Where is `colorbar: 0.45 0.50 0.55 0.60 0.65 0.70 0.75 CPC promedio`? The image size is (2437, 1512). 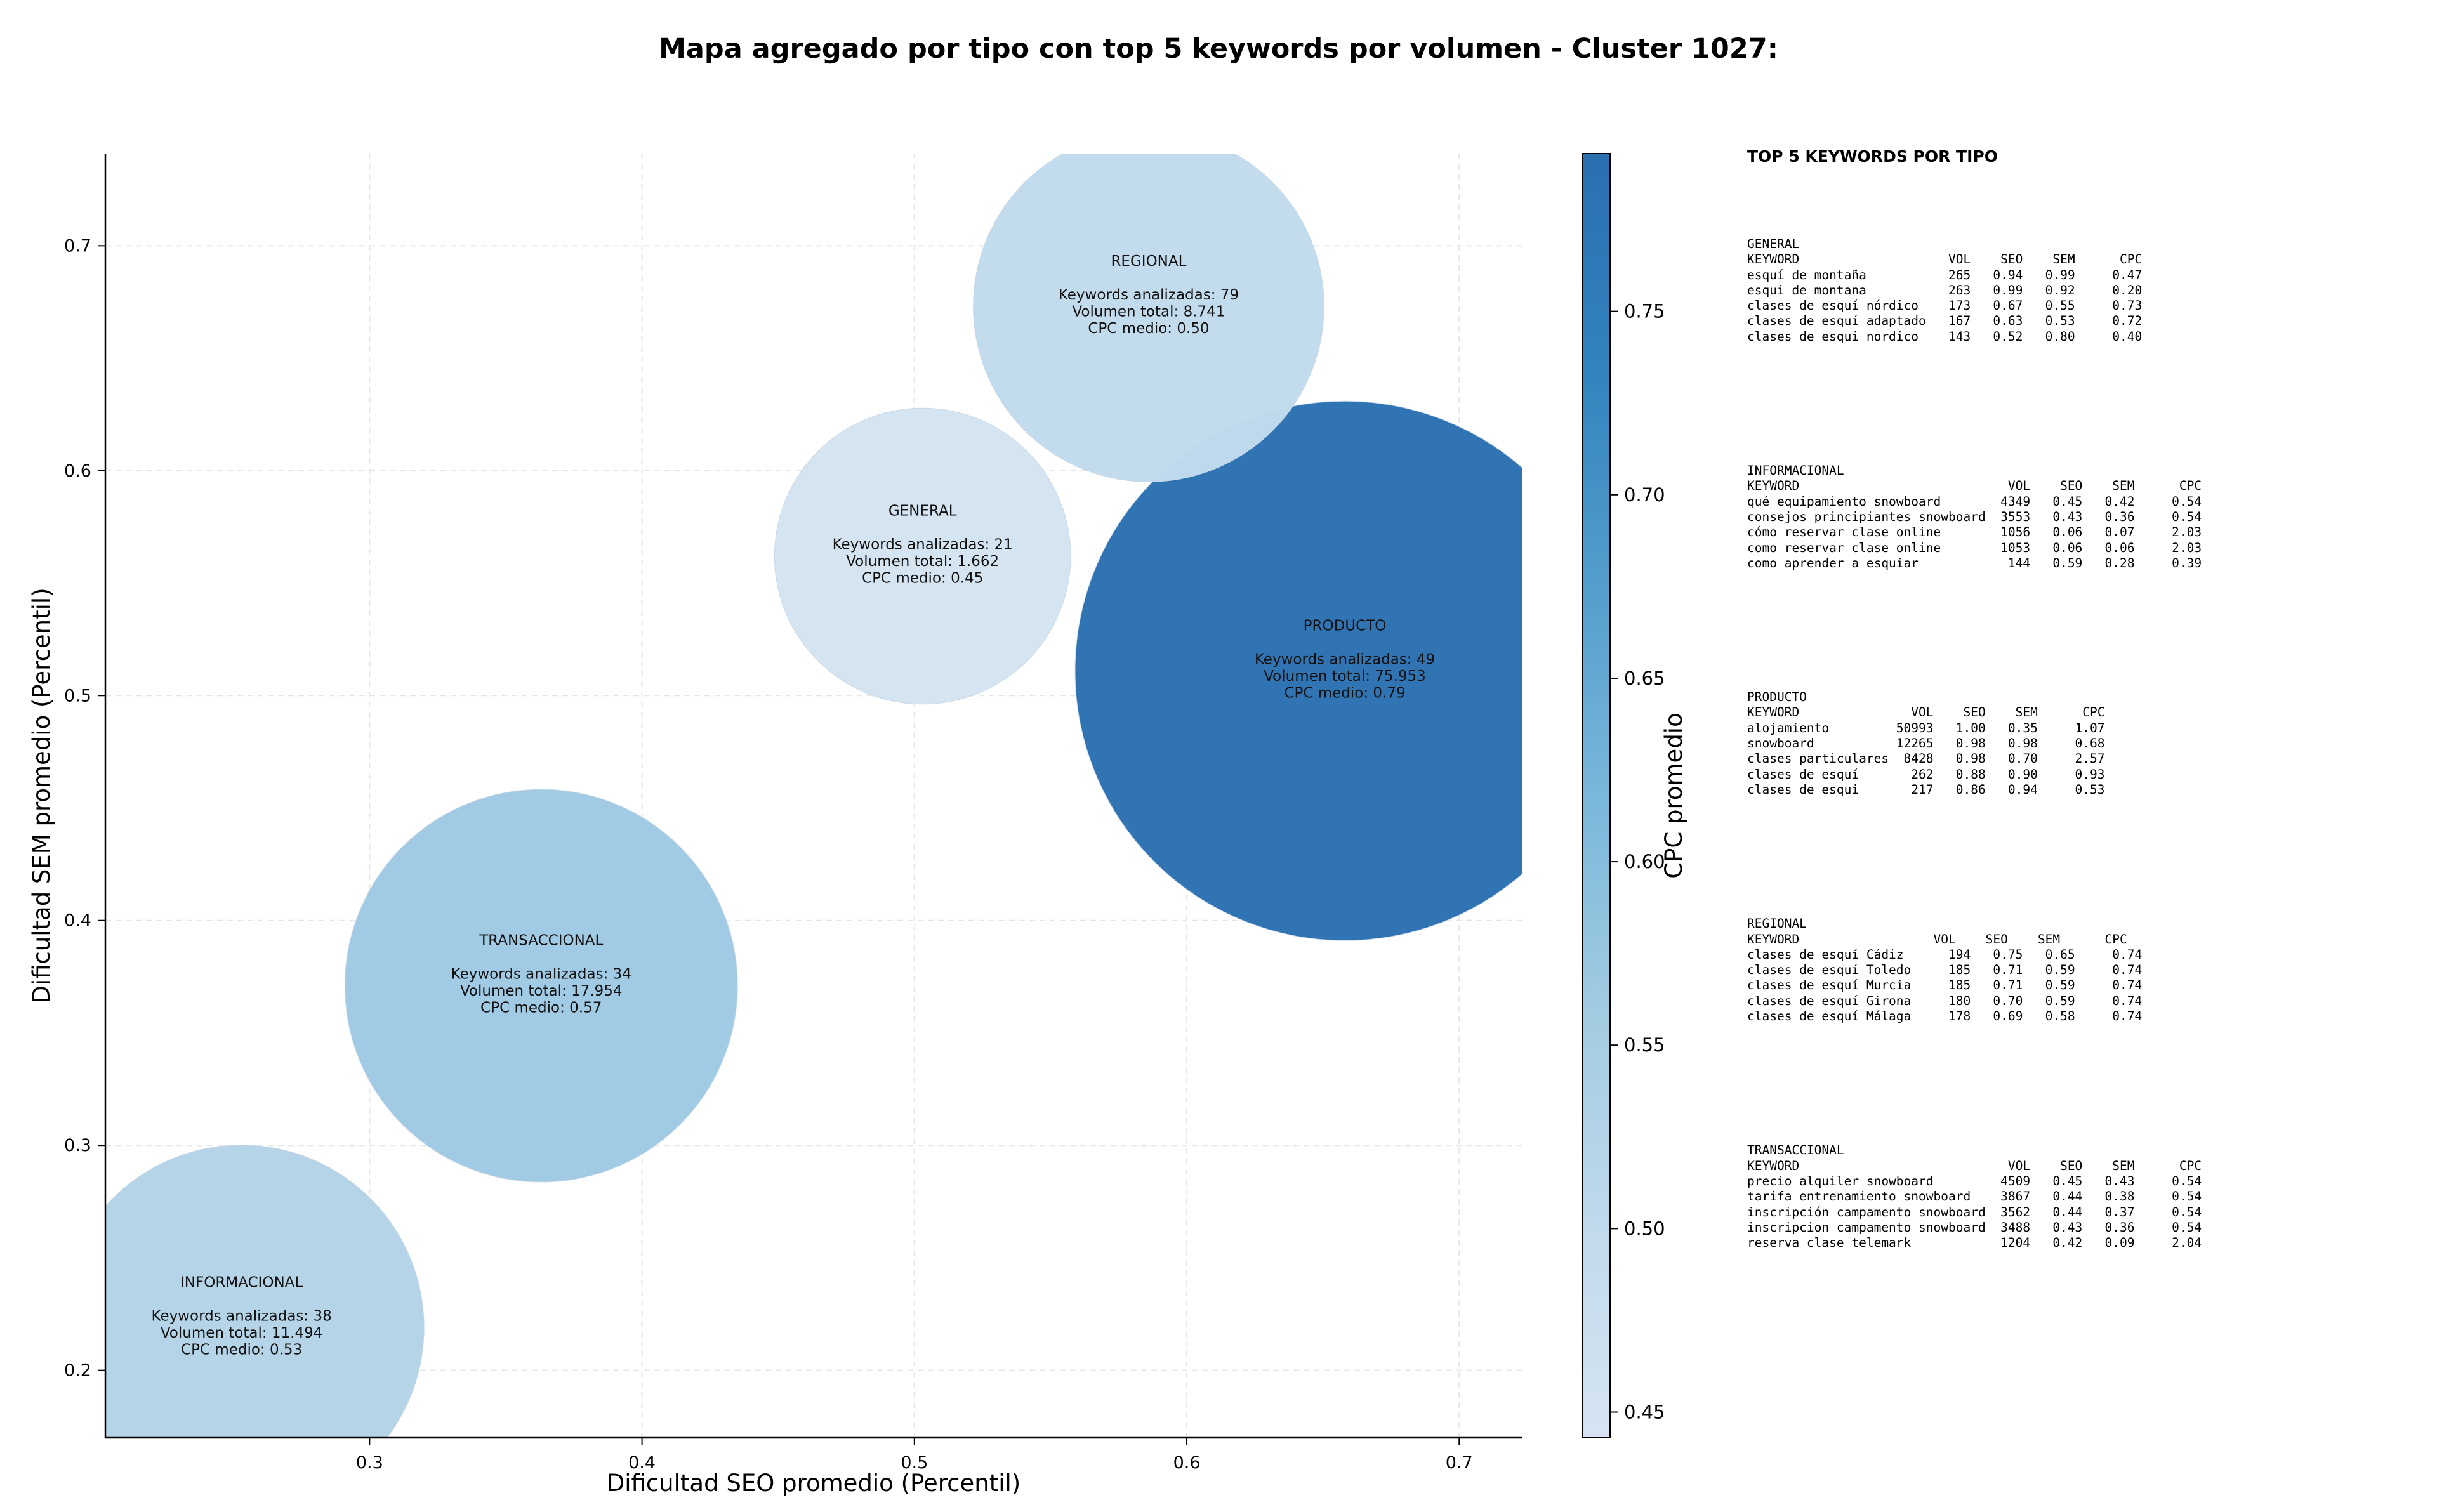 colorbar: 0.45 0.50 0.55 0.60 0.65 0.70 0.75 CPC promedio is located at coordinates (1634, 796).